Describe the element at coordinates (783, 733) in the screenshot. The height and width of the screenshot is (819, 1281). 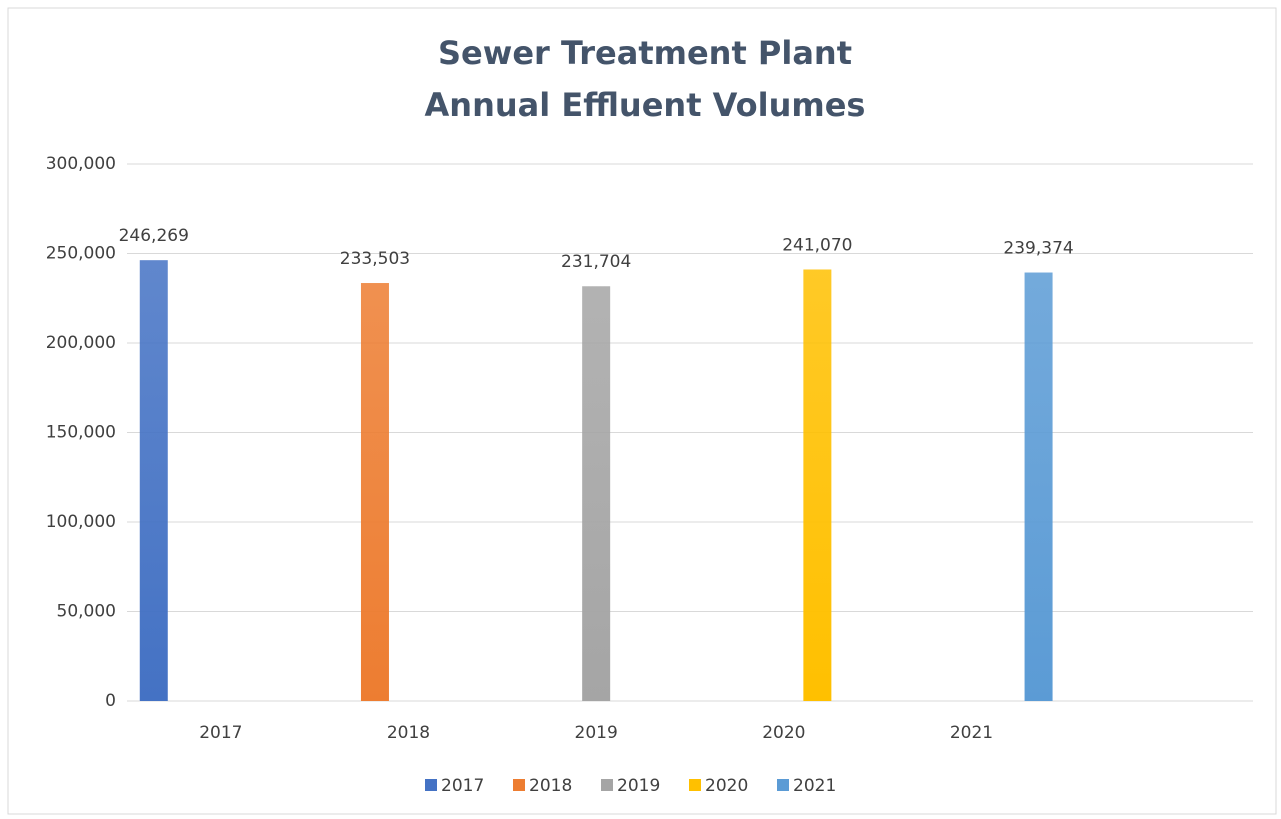
I see `x-tick-label: 2020` at that location.